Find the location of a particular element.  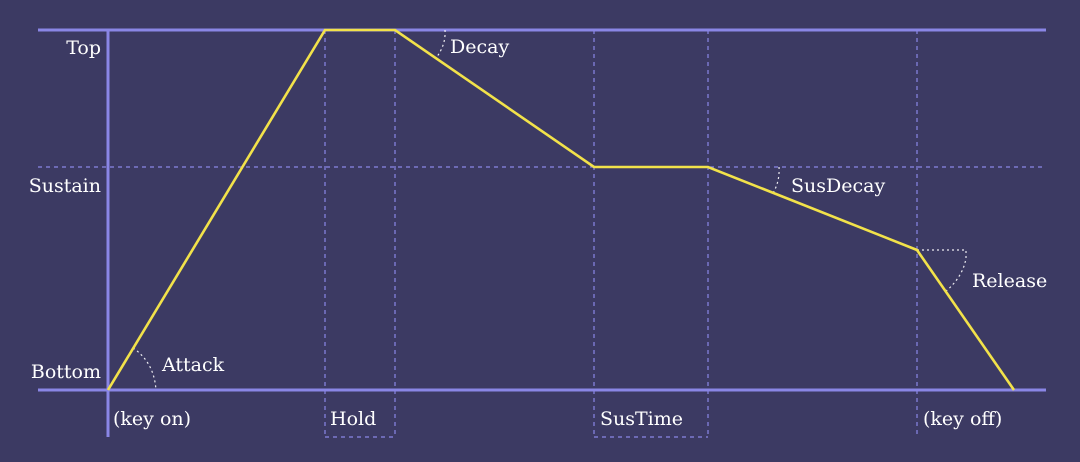

key-off-label: (key off) is located at coordinates (962, 419).